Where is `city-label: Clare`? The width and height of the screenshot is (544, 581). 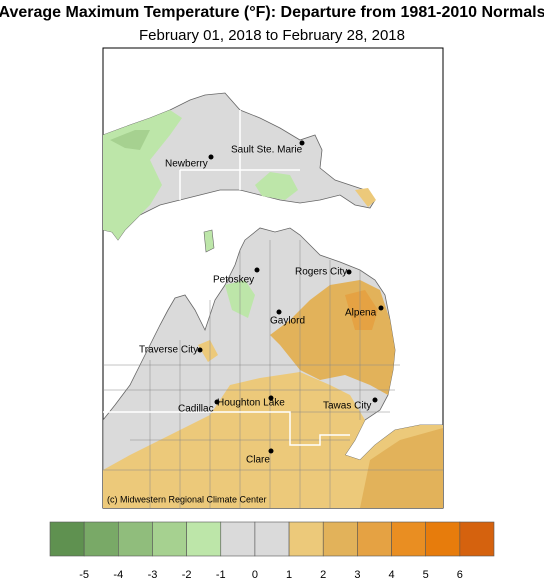
city-label: Clare is located at coordinates (258, 460).